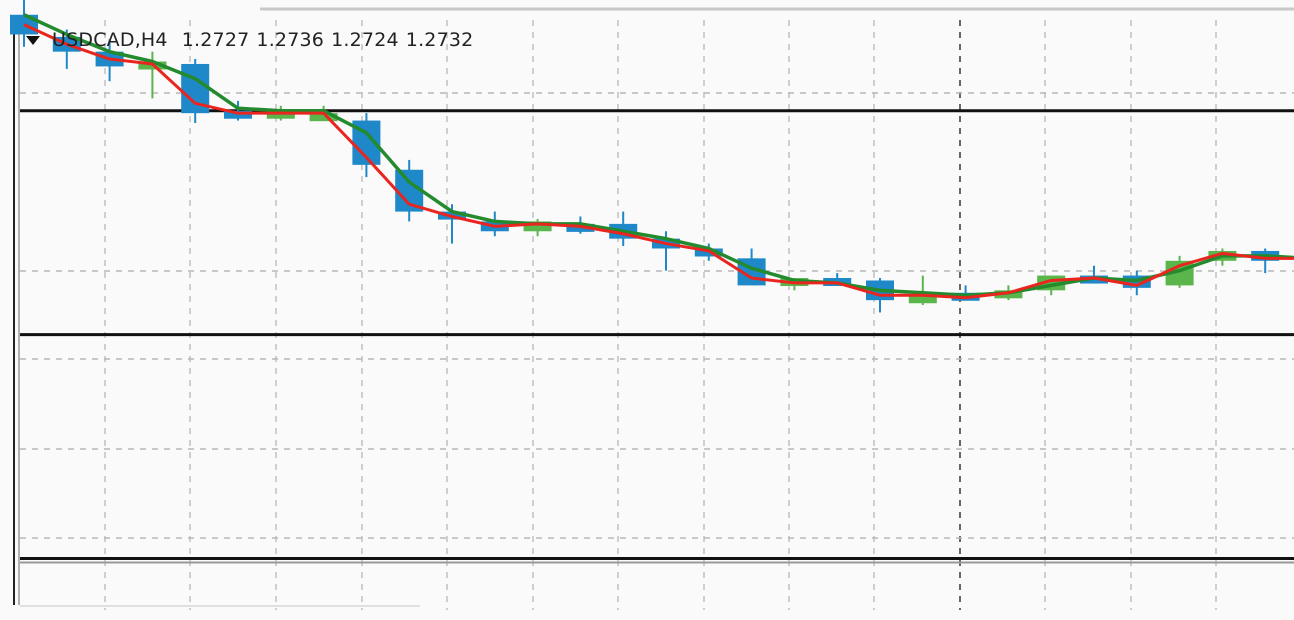 Image resolution: width=1294 pixels, height=620 pixels. What do you see at coordinates (215, 40) in the screenshot?
I see `open-price: 1.2727` at bounding box center [215, 40].